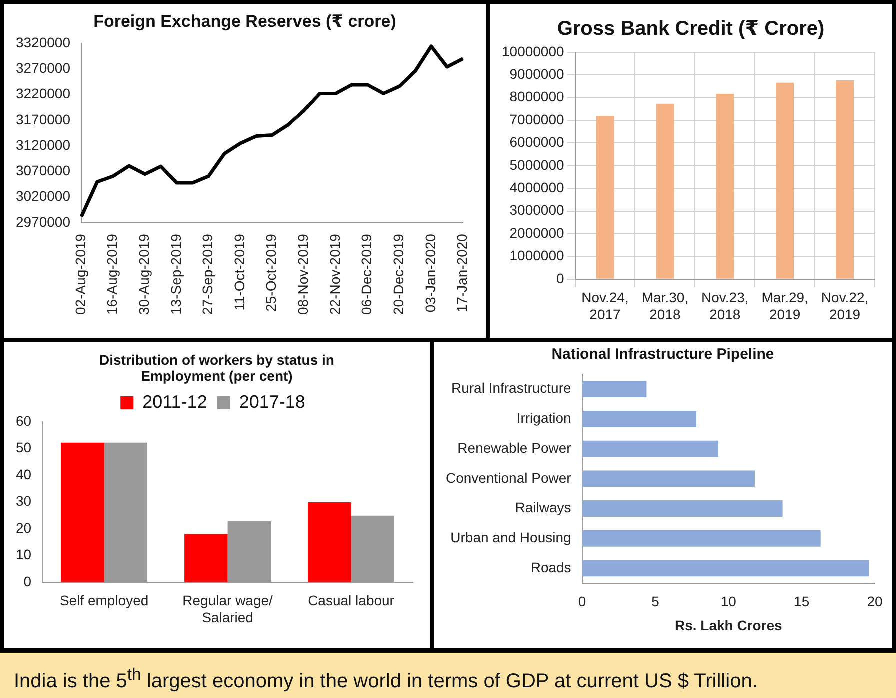 This screenshot has height=698, width=896. I want to click on chart-title: Gross Bank Credit (₹ Crore), so click(691, 29).